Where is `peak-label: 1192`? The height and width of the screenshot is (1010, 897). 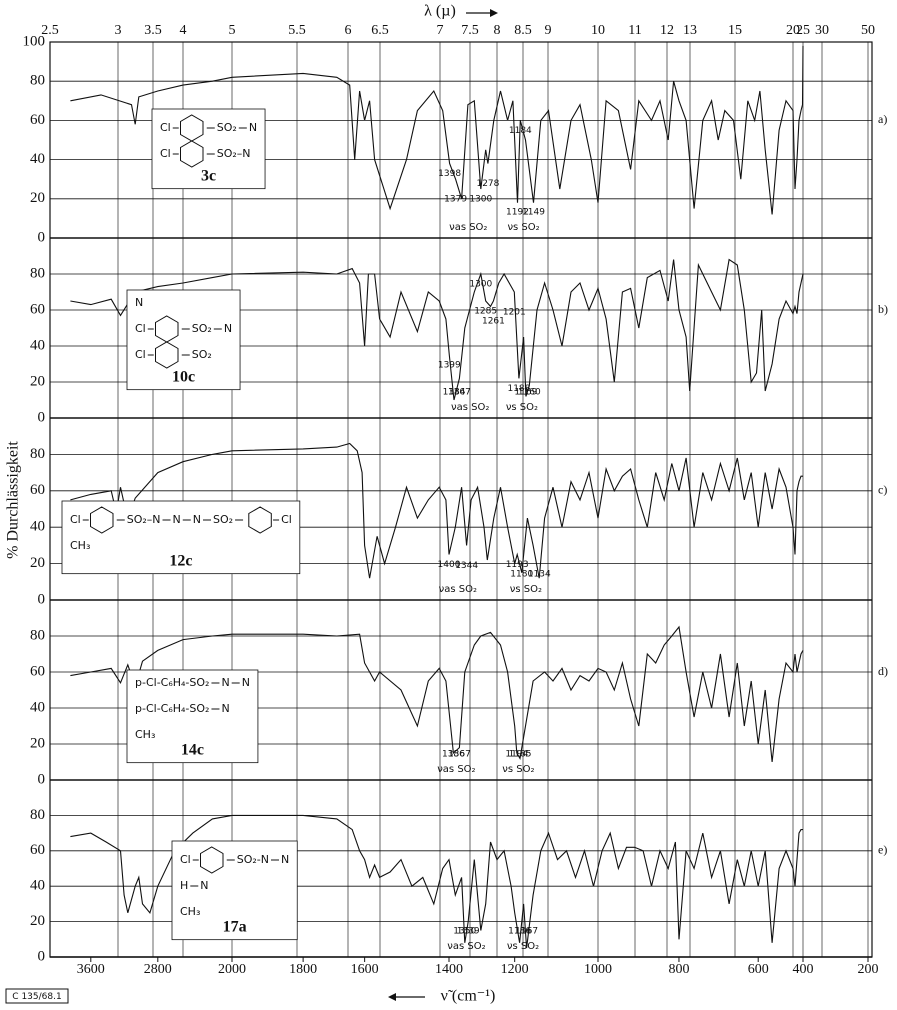 peak-label: 1192 is located at coordinates (517, 213).